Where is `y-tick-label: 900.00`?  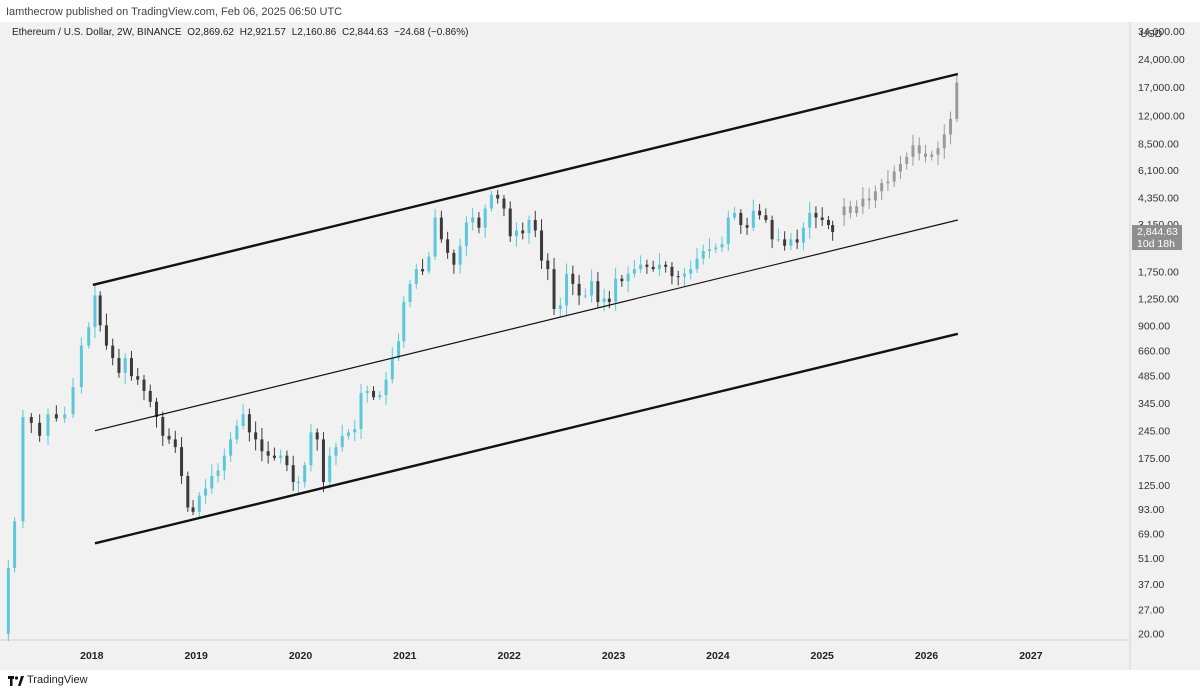
y-tick-label: 900.00 is located at coordinates (1154, 326).